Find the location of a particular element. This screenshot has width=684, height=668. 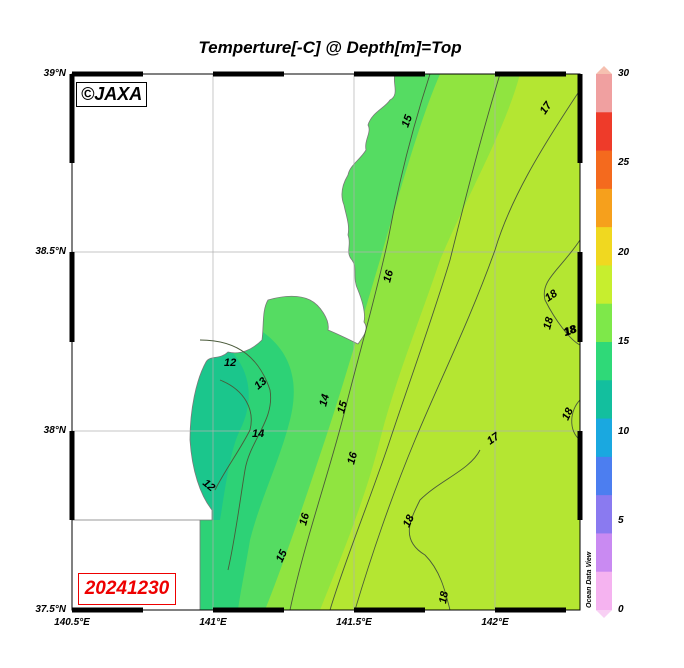

colorbar-tick-label: 10 is located at coordinates (624, 431).